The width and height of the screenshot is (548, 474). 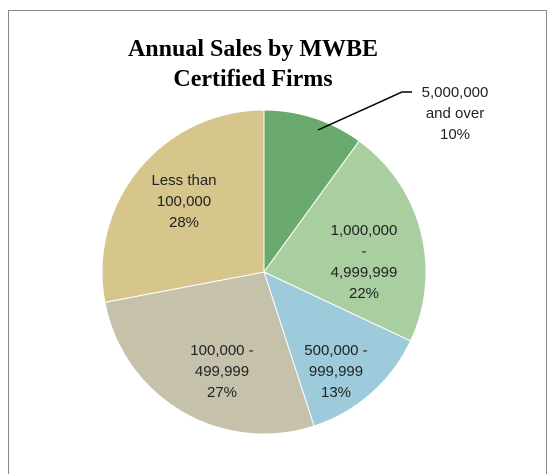 I want to click on slice-percent: 27%, so click(x=222, y=392).